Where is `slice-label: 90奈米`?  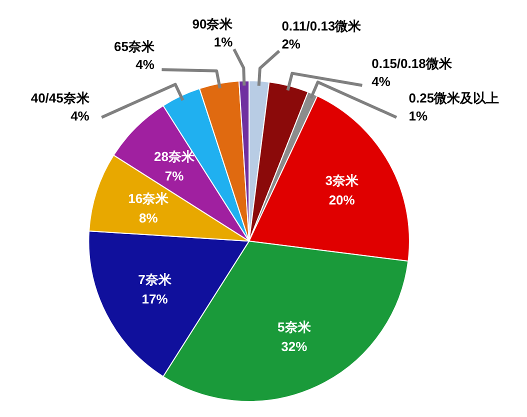
slice-label: 90奈米 is located at coordinates (213, 24).